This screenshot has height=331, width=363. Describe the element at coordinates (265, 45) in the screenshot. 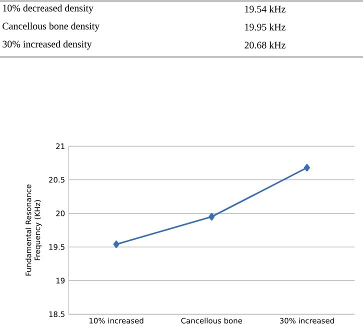

I see `text: 20.68 kHz` at that location.